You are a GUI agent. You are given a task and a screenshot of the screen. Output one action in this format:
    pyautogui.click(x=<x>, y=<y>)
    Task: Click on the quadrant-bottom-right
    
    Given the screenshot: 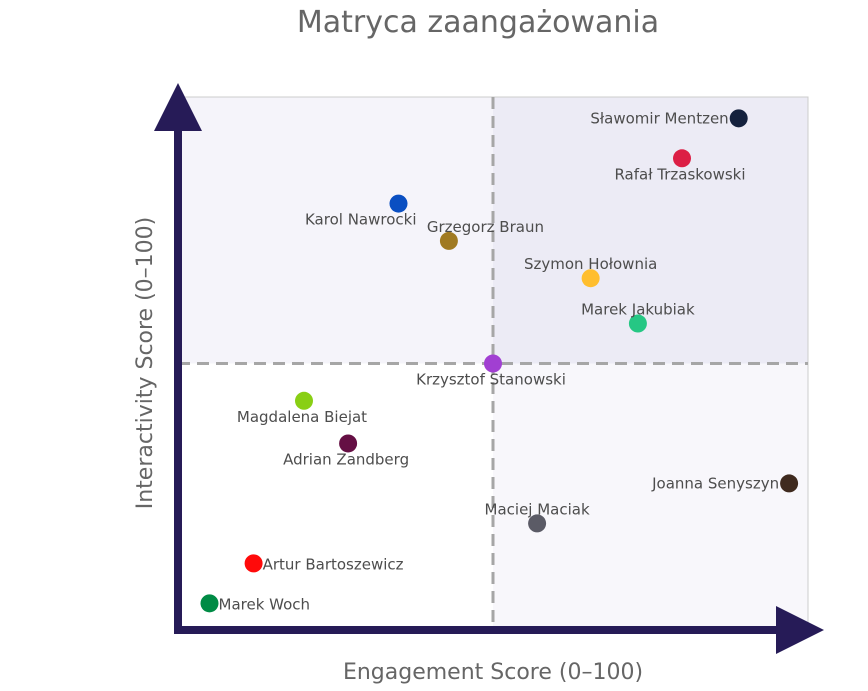 What is the action you would take?
    pyautogui.click(x=650, y=496)
    